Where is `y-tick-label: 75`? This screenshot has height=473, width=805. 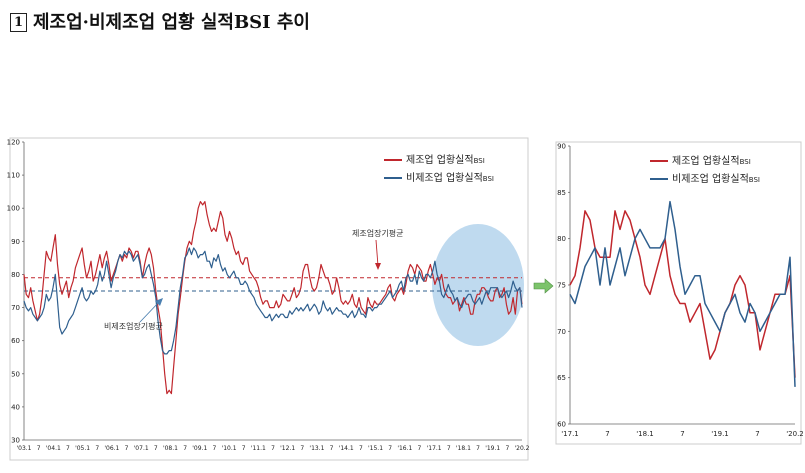 y-tick-label: 75 is located at coordinates (561, 286).